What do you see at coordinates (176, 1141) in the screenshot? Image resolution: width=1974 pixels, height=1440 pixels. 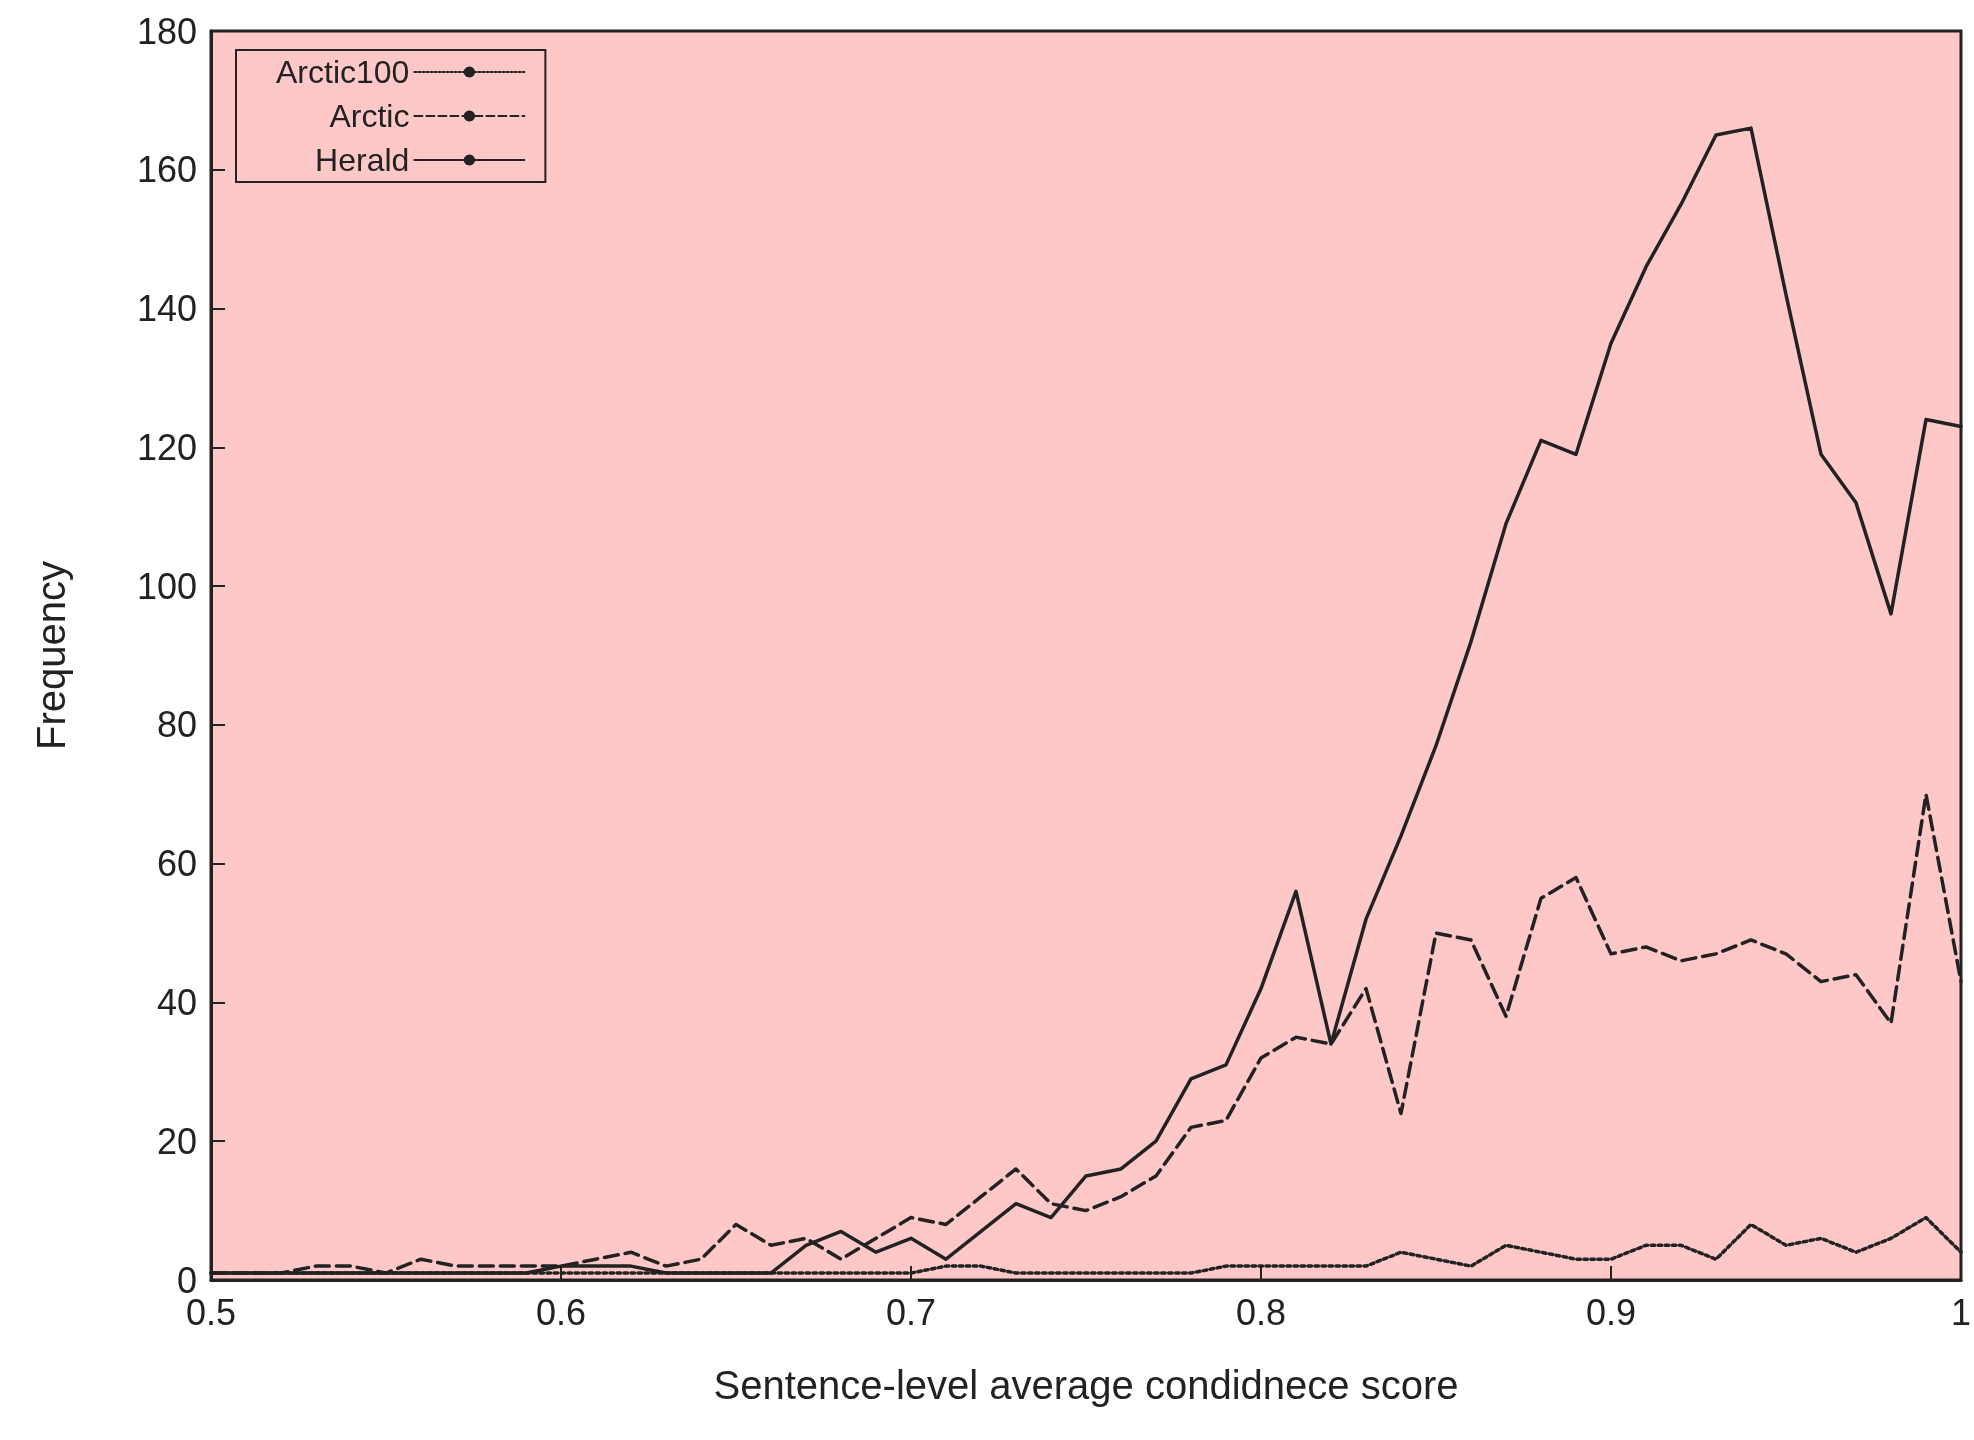 I see `y-tick-label: 20` at bounding box center [176, 1141].